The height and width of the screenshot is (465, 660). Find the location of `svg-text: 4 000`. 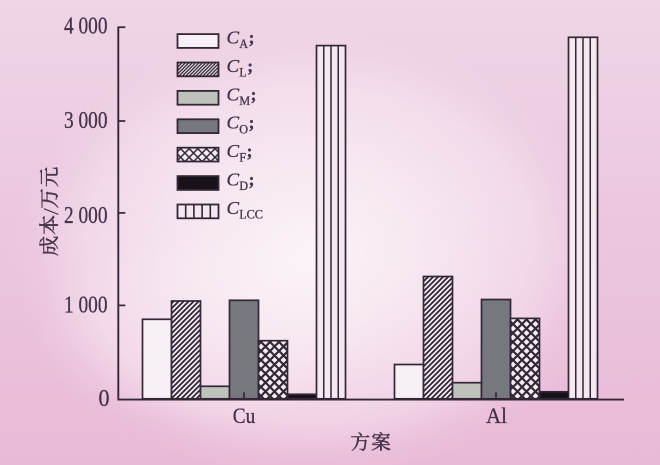

svg-text: 4 000 is located at coordinates (86, 26).